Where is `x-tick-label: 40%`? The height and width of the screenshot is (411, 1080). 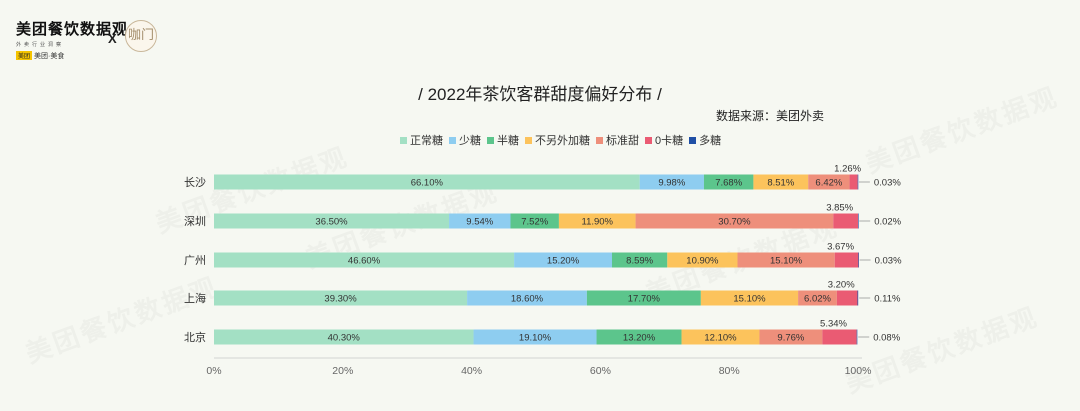 x-tick-label: 40% is located at coordinates (471, 371).